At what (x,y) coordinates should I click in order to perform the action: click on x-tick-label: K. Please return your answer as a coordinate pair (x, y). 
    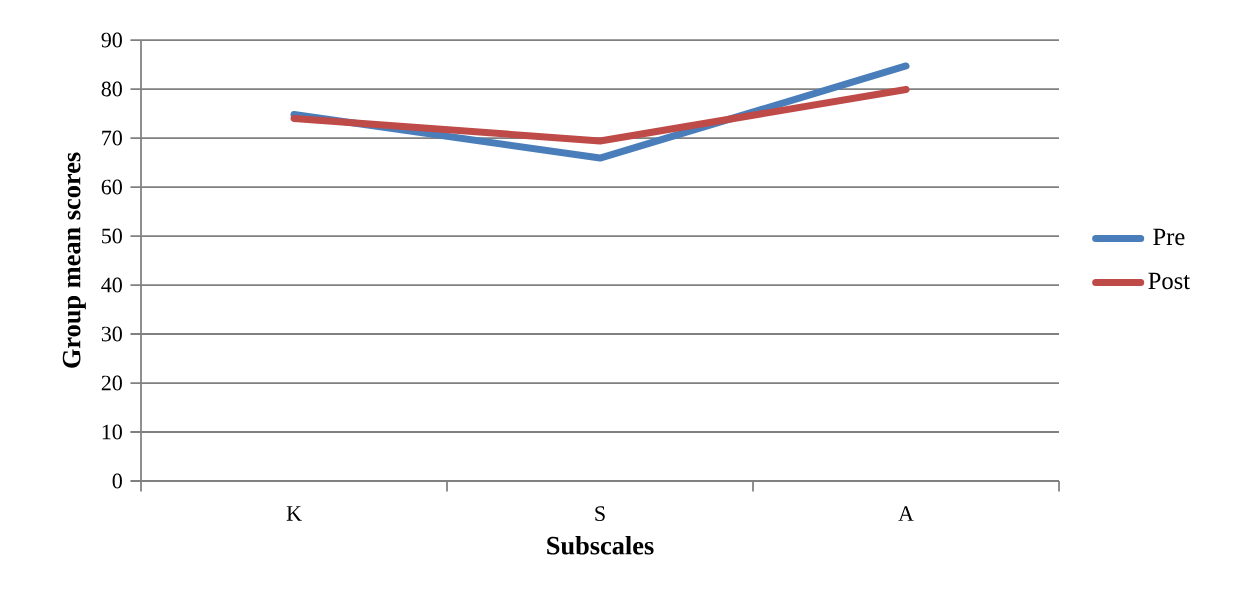
    Looking at the image, I should click on (294, 513).